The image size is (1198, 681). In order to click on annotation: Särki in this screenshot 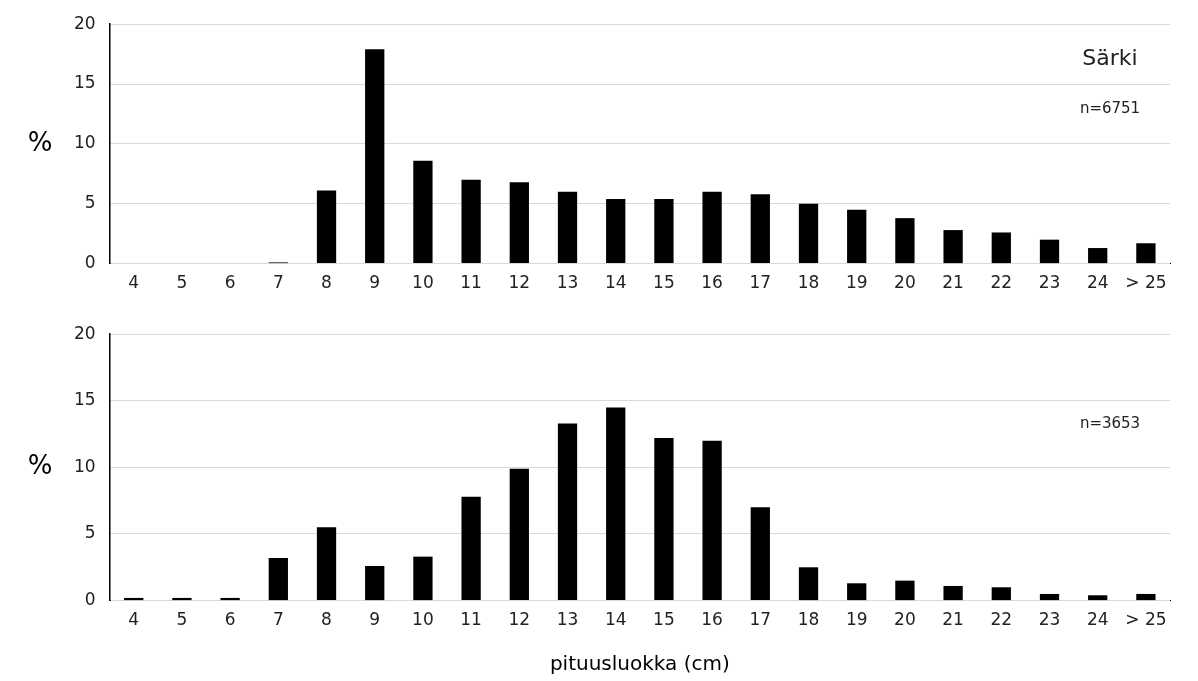, I will do `click(1110, 57)`.